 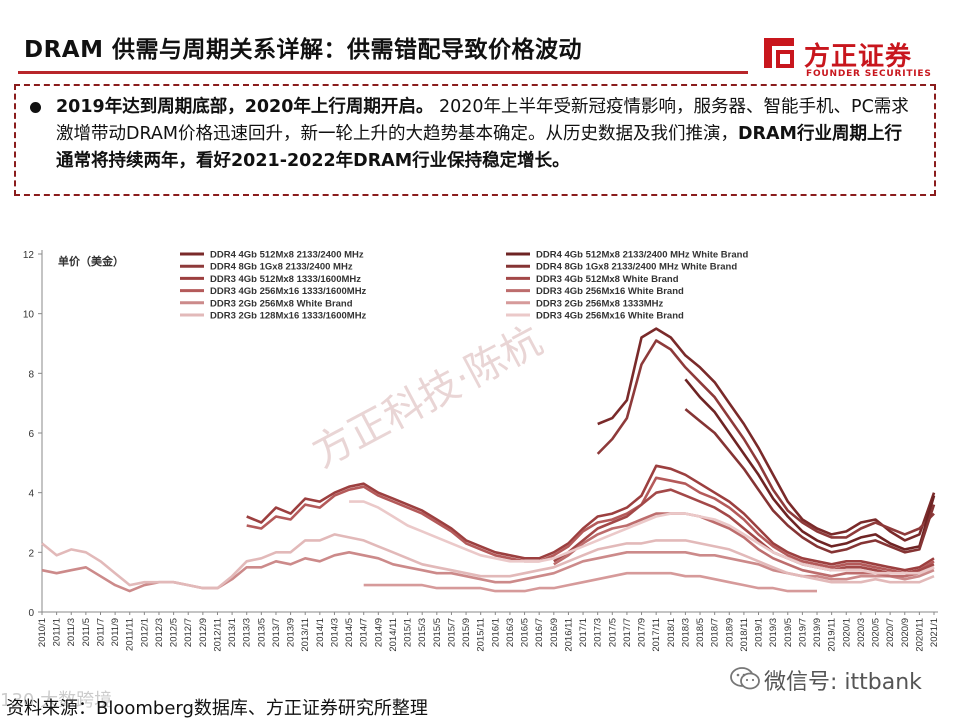 What do you see at coordinates (287, 255) in the screenshot?
I see `legend-label-0: DDR4 4Gb 512Mx8 2133/2400 MHz` at bounding box center [287, 255].